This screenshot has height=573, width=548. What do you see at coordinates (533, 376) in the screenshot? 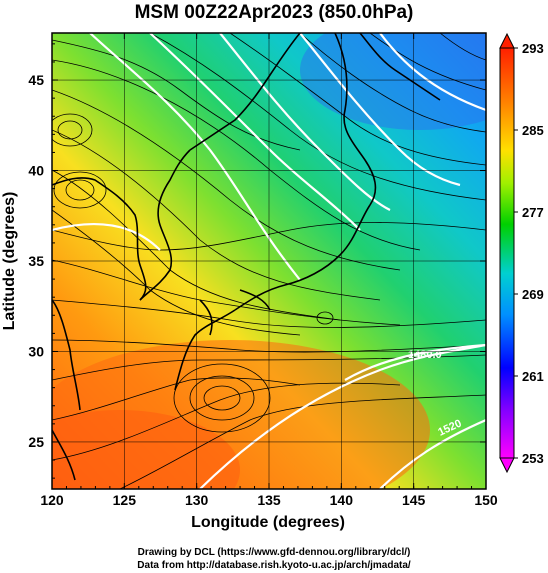
I see `colorbar-tick-label: 261` at bounding box center [533, 376].